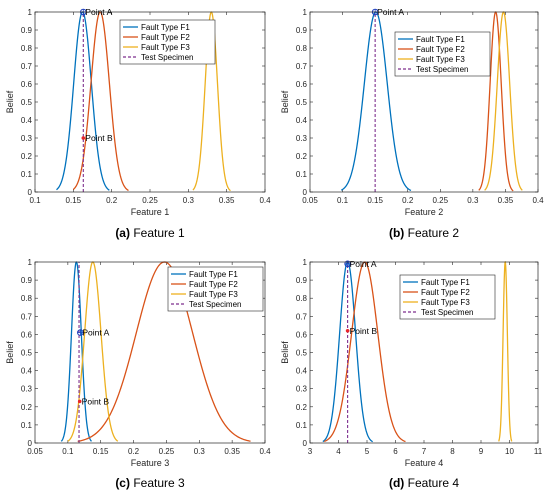  What do you see at coordinates (424, 212) in the screenshot?
I see `x-axis-label: Feature 2` at bounding box center [424, 212].